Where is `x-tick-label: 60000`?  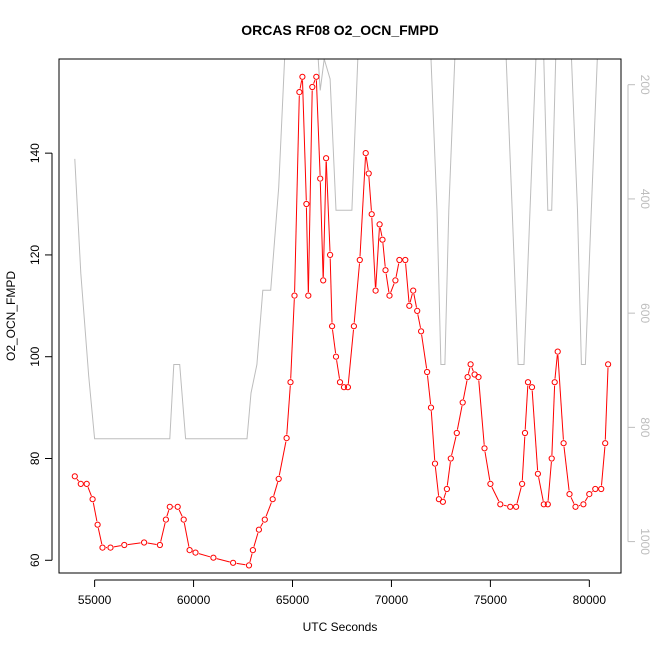 x-tick-label: 60000 is located at coordinates (194, 600).